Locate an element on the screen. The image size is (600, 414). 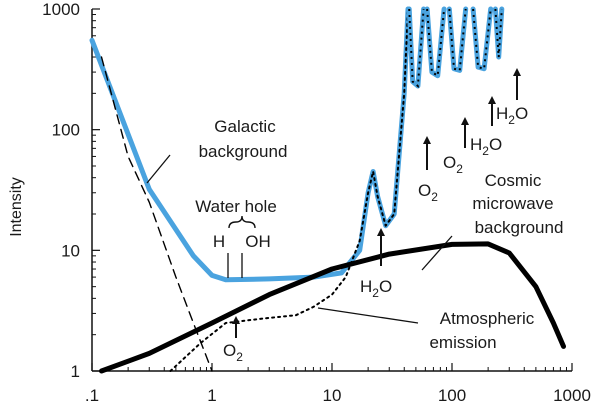
o2-arrow-3-head is located at coordinates (465, 121).